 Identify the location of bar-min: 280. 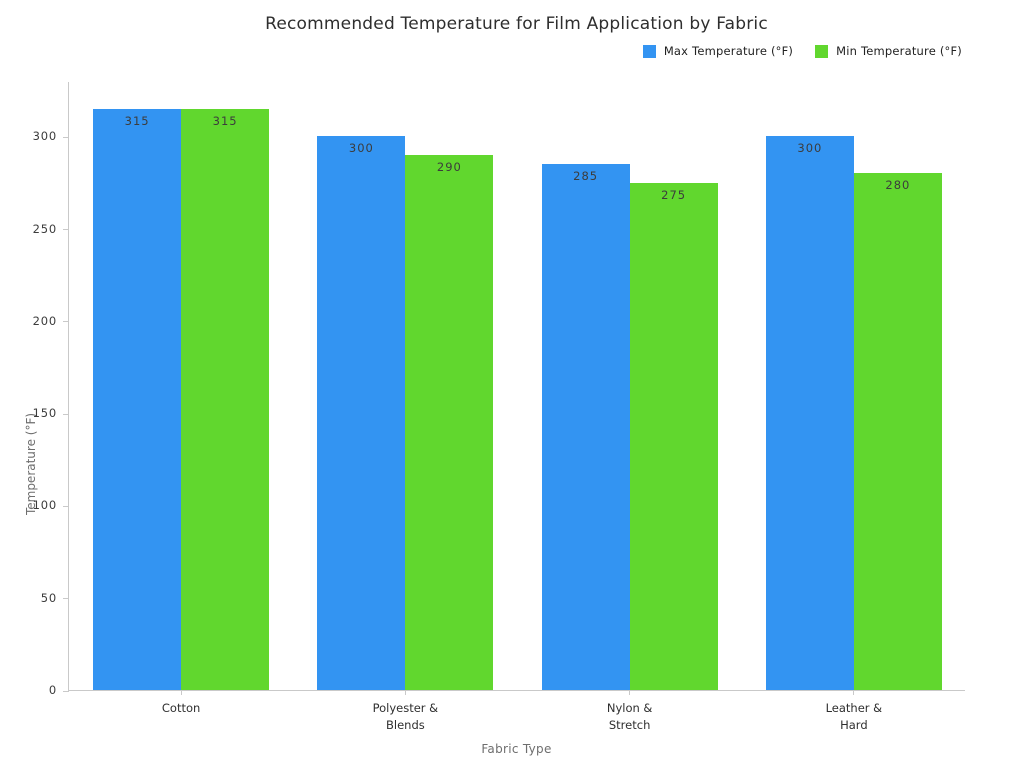
(897, 431).